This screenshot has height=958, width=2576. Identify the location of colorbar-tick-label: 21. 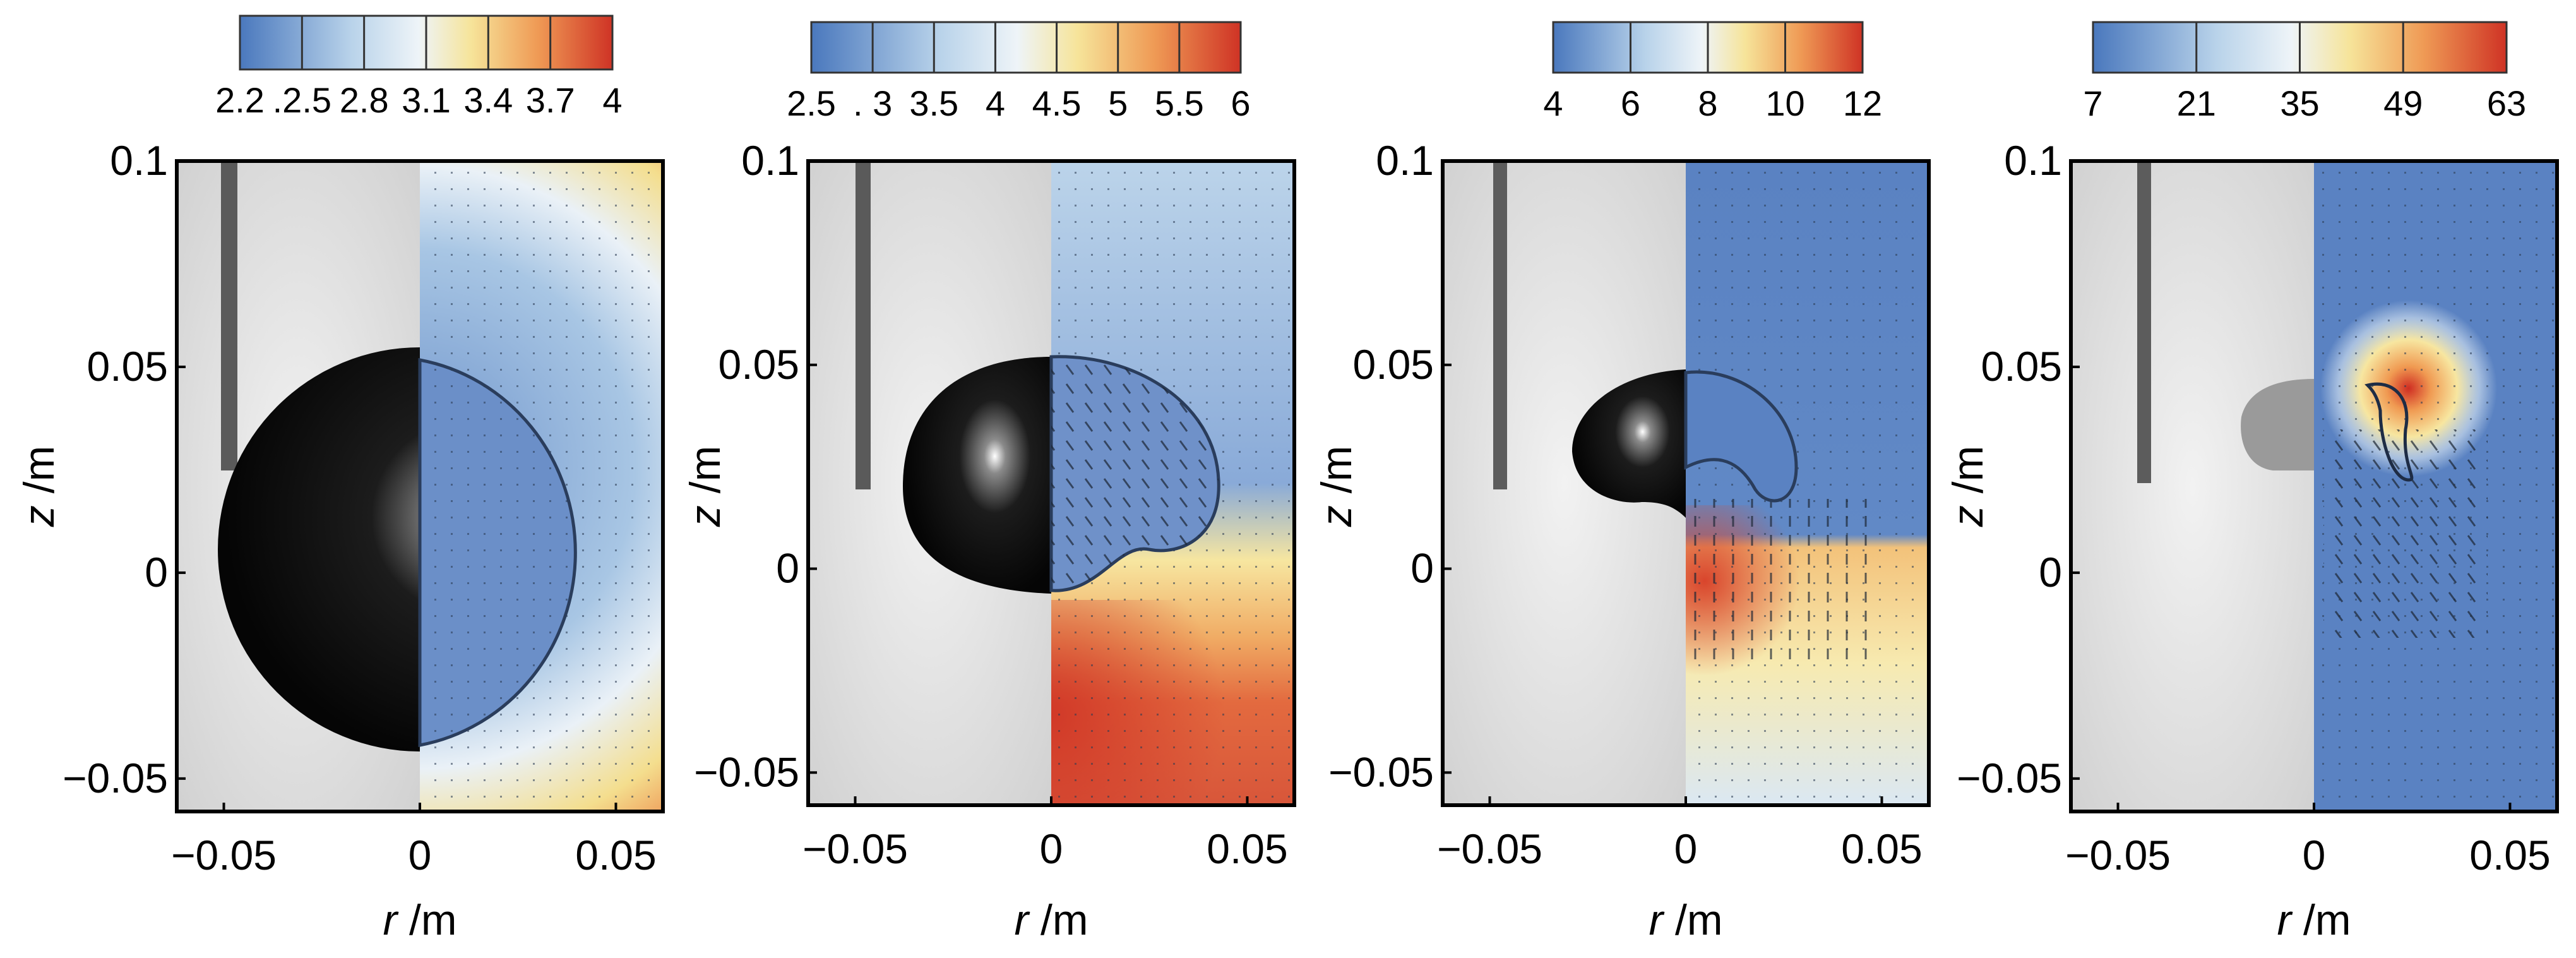
(2196, 103).